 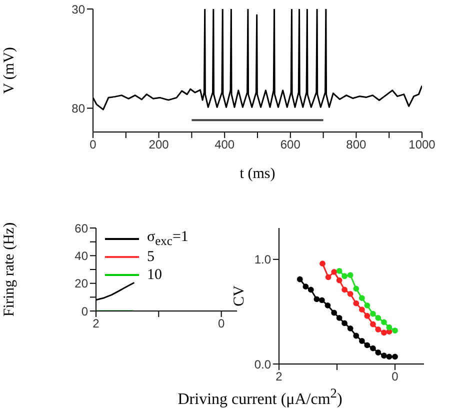 I want to click on y-tick-label: 1.0, so click(x=263, y=259).